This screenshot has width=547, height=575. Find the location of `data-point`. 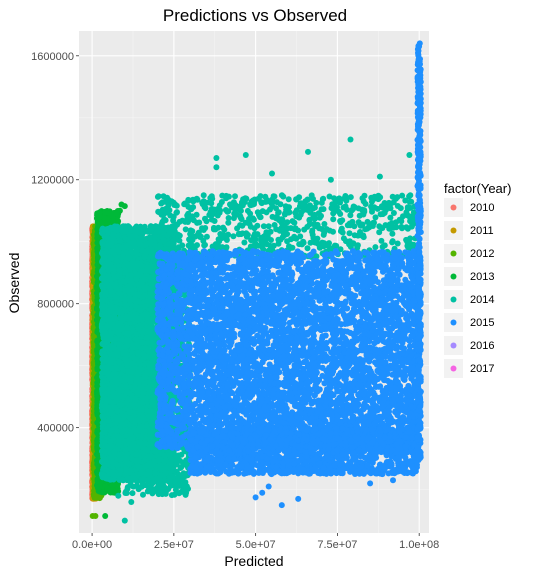

data-point is located at coordinates (95, 516).